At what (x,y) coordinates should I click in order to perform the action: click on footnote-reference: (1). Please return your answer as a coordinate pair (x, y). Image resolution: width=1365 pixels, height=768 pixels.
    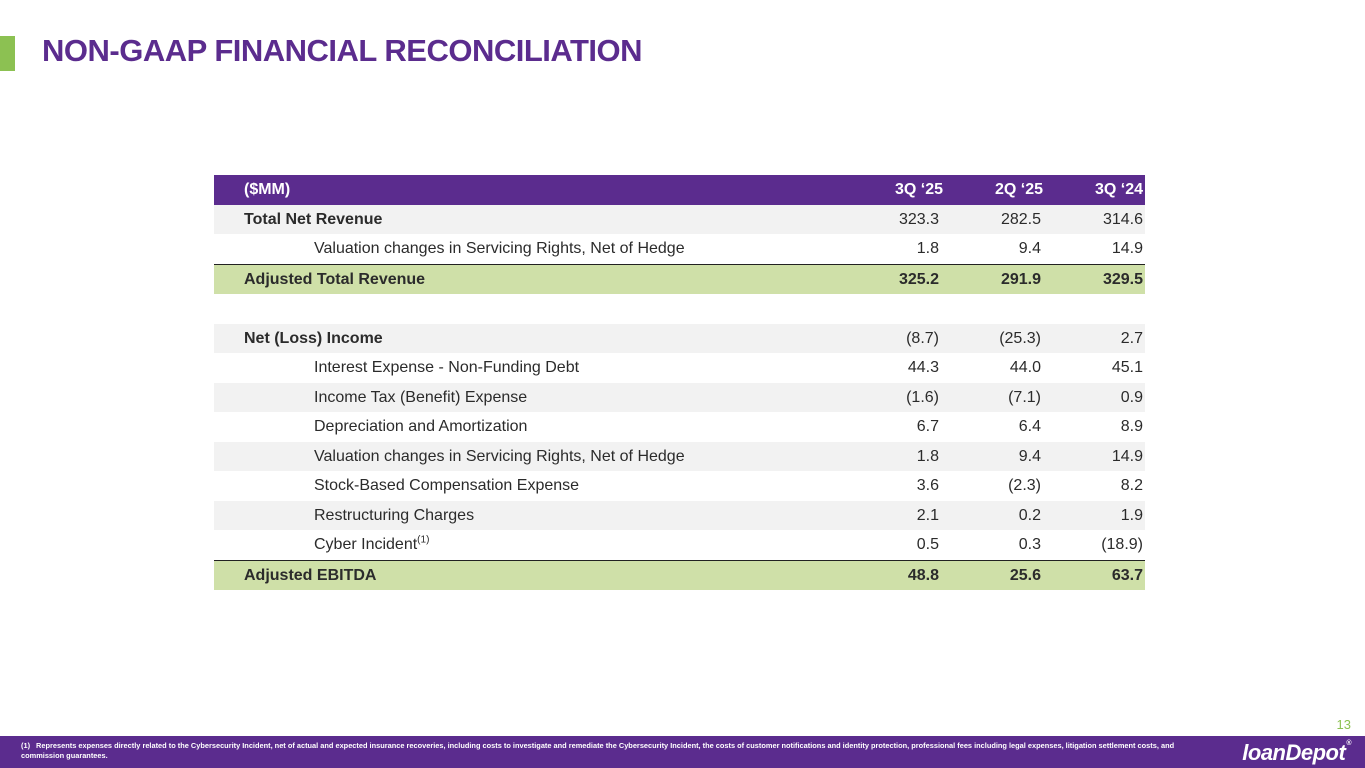
    Looking at the image, I should click on (423, 540).